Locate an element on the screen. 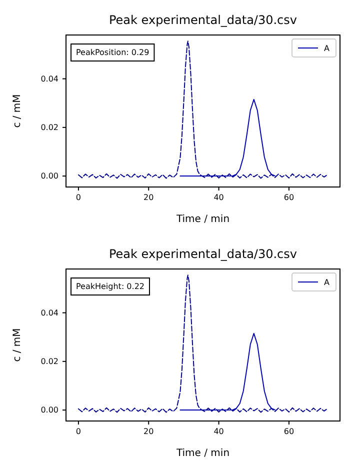 The image size is (350, 468). annotation: PeakHeight: 0.22 is located at coordinates (110, 286).